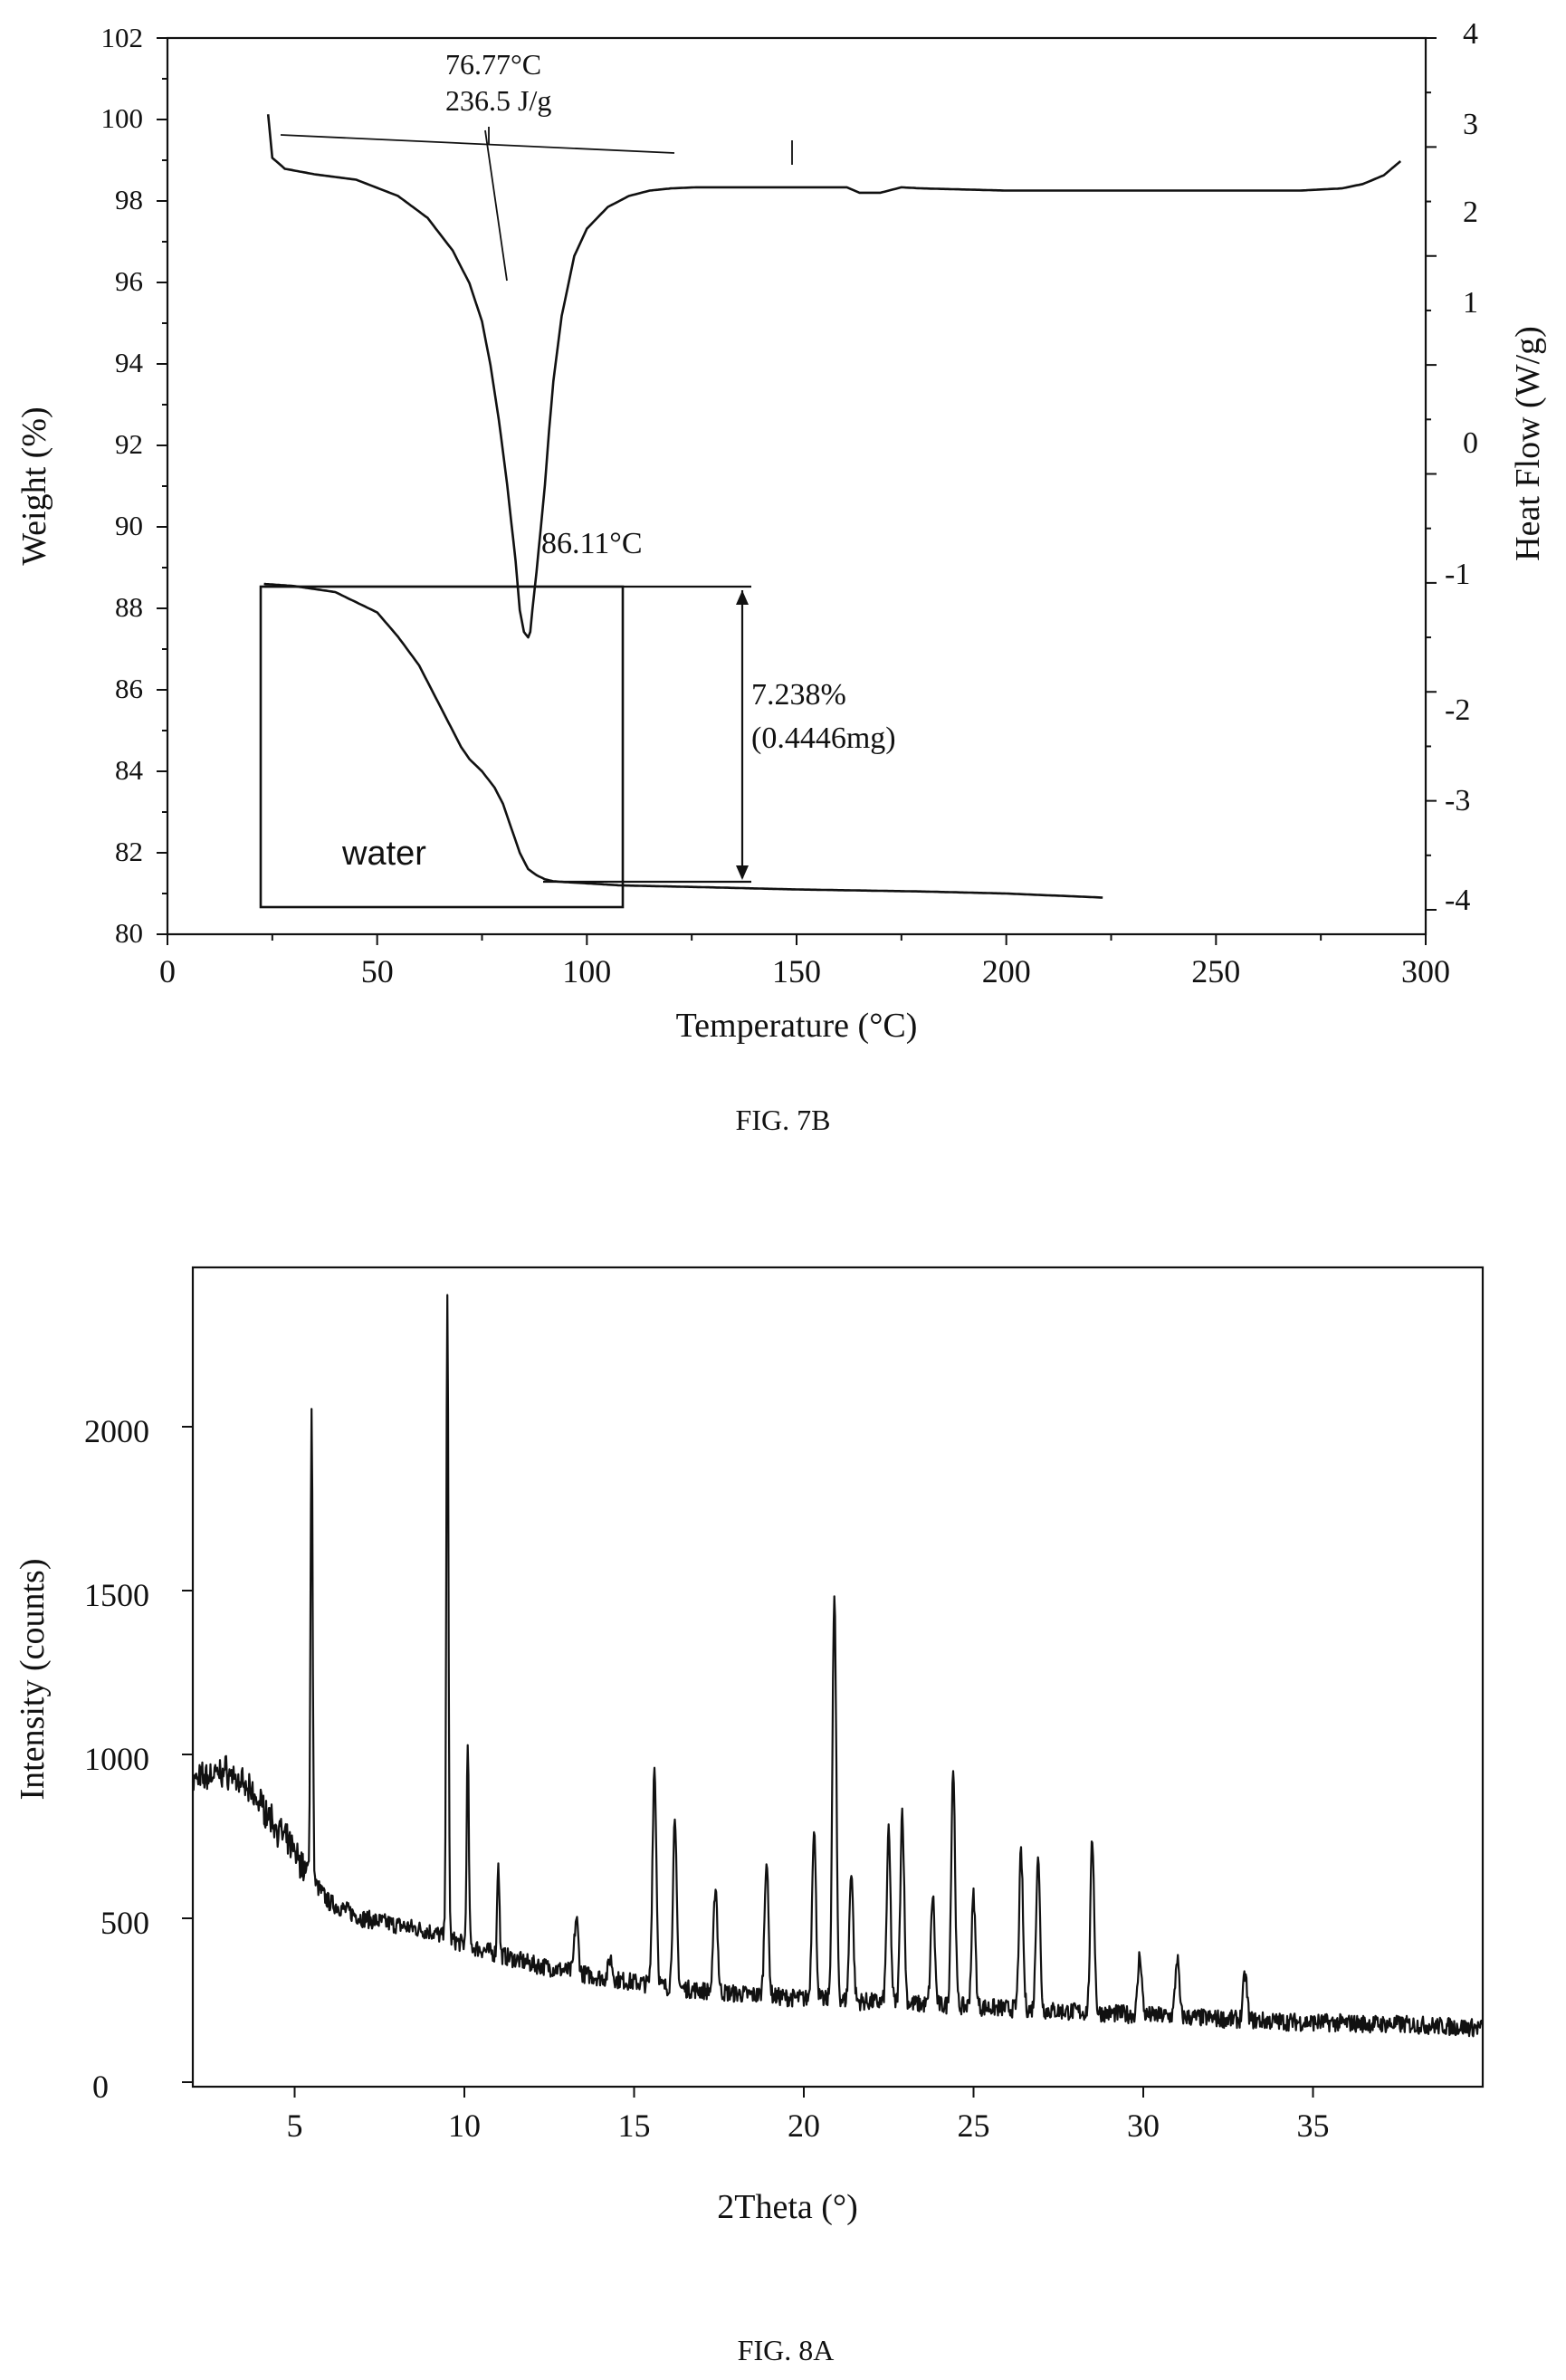  What do you see at coordinates (1006, 971) in the screenshot?
I see `x-tick-label: 200` at bounding box center [1006, 971].